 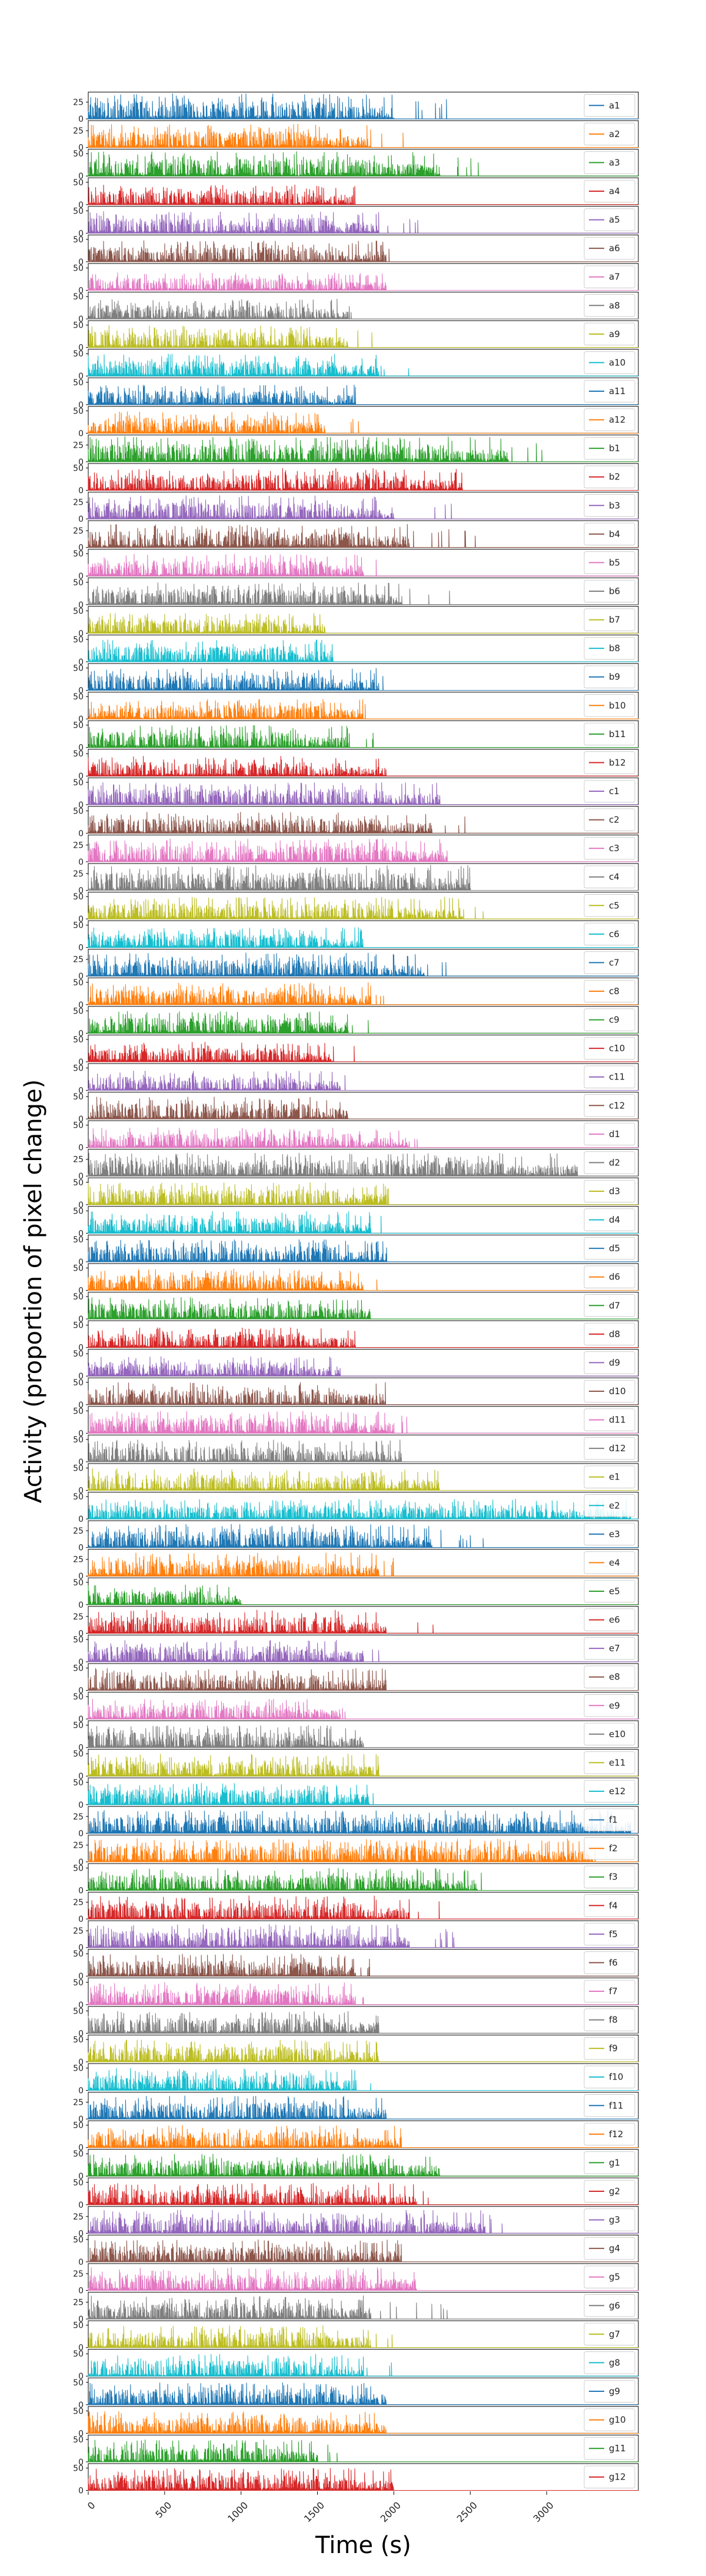 I want to click on series-line-f11, so click(x=363, y=2107).